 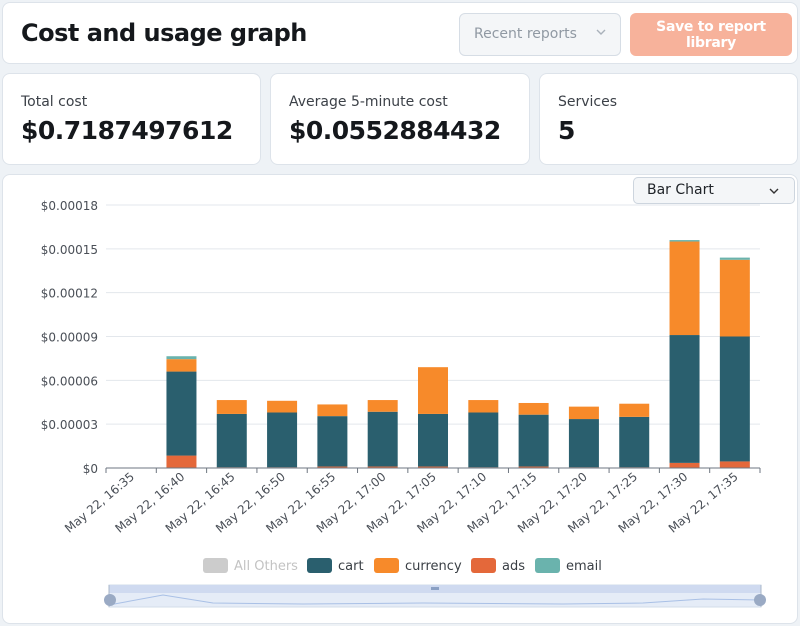 I want to click on stat-card-average-cost: Average 5-minute cost $0.0552884432, so click(x=400, y=119).